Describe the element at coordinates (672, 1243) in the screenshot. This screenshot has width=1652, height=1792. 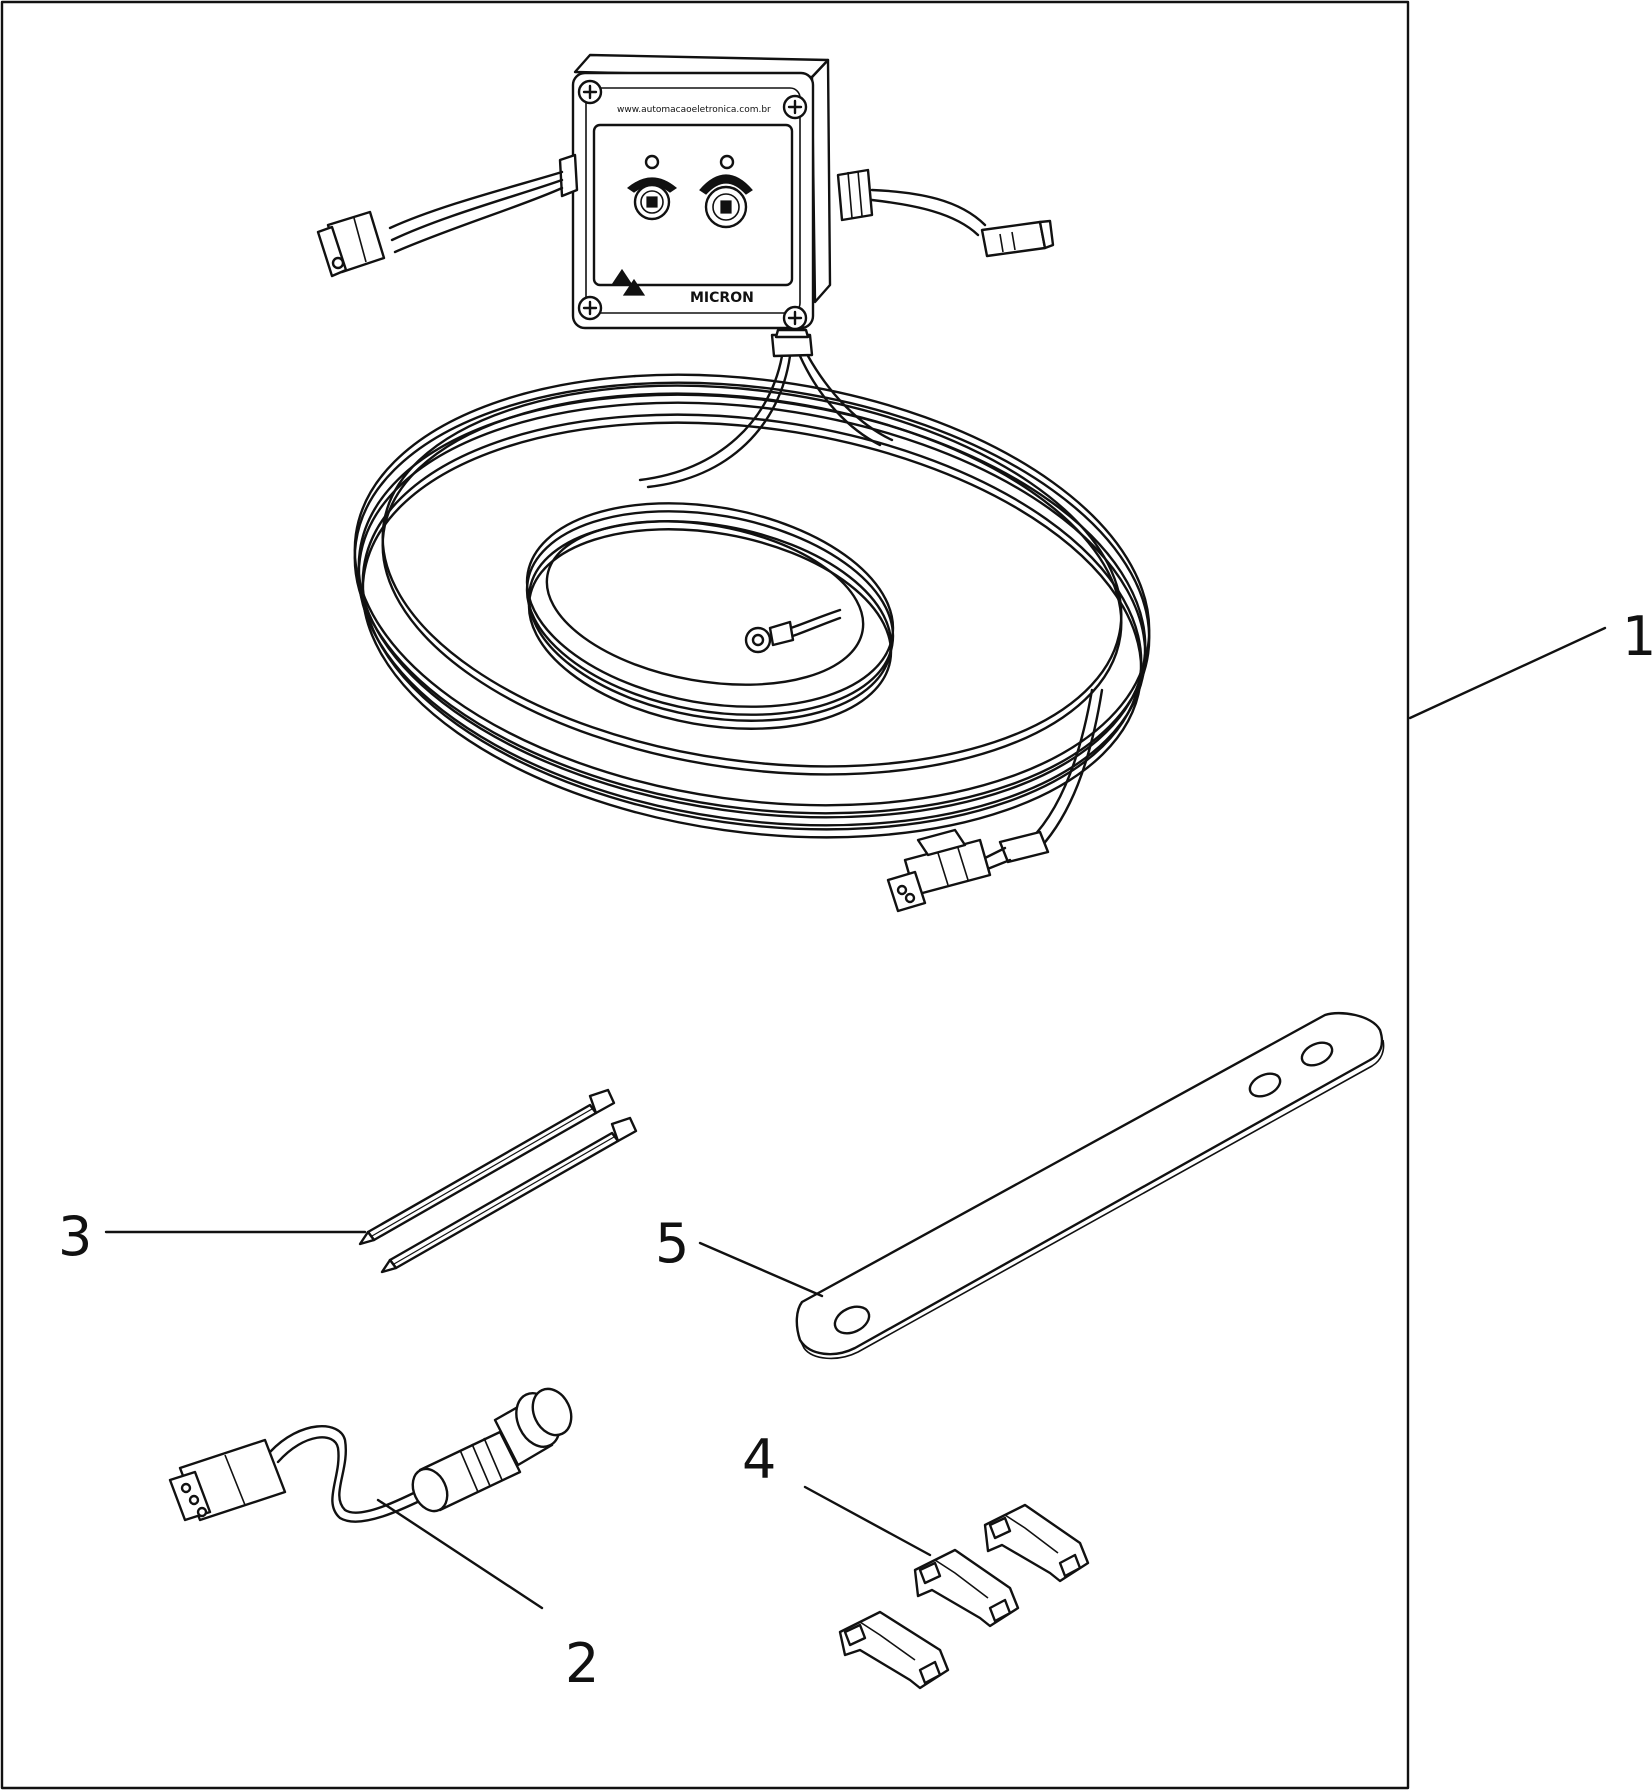
I see `callout-5: 5` at that location.